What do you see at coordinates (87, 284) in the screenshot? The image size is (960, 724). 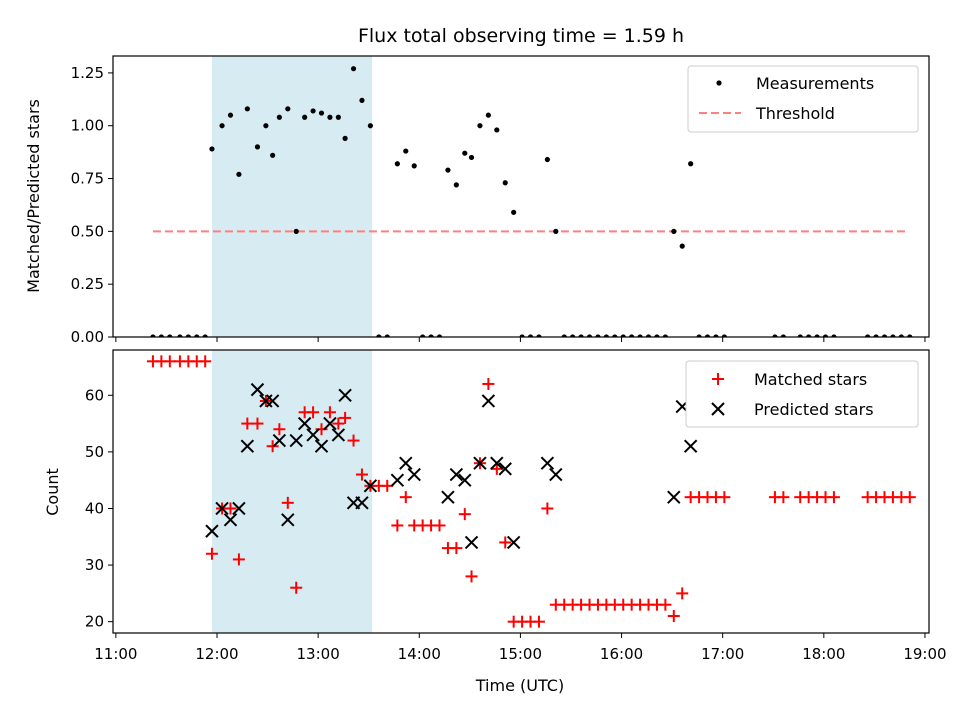 I see `y-tick-label: 0.25` at bounding box center [87, 284].